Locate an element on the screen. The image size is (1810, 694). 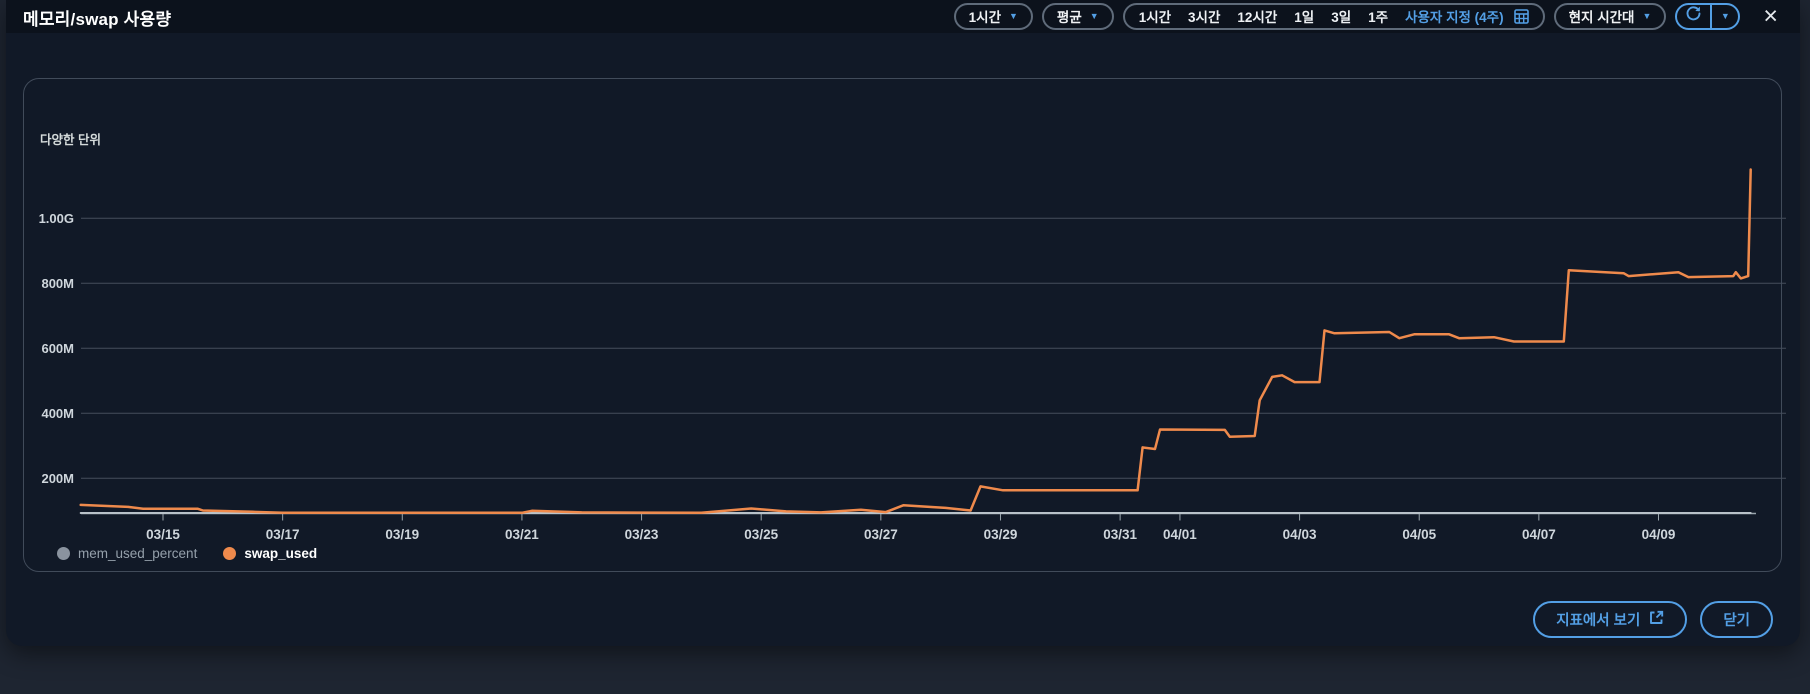
chart-legend: mem_used_percent swap_used is located at coordinates (187, 553).